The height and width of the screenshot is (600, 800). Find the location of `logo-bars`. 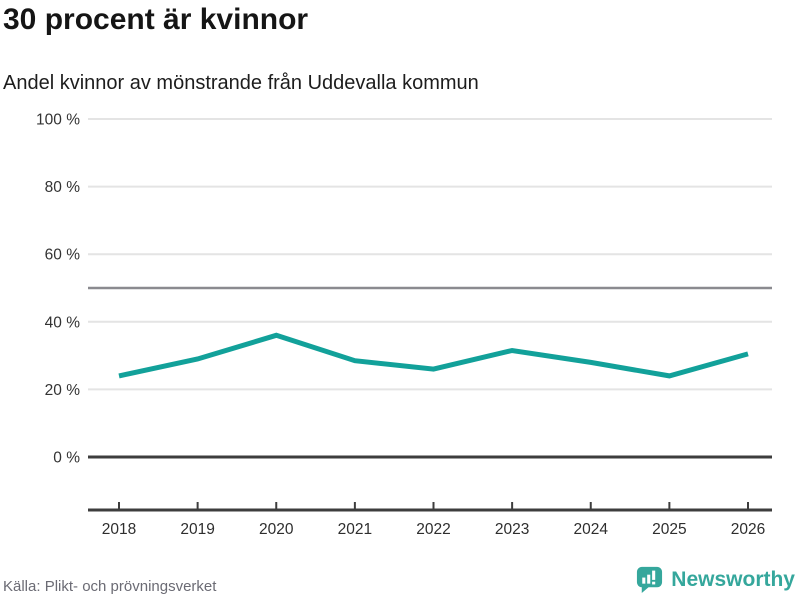

logo-bars is located at coordinates (649, 577).